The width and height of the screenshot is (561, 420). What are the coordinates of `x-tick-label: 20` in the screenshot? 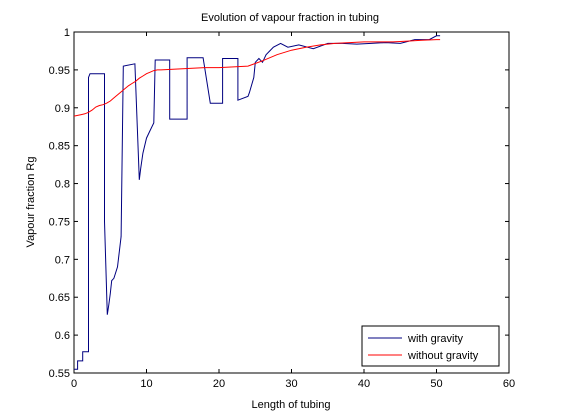 It's located at (219, 384).